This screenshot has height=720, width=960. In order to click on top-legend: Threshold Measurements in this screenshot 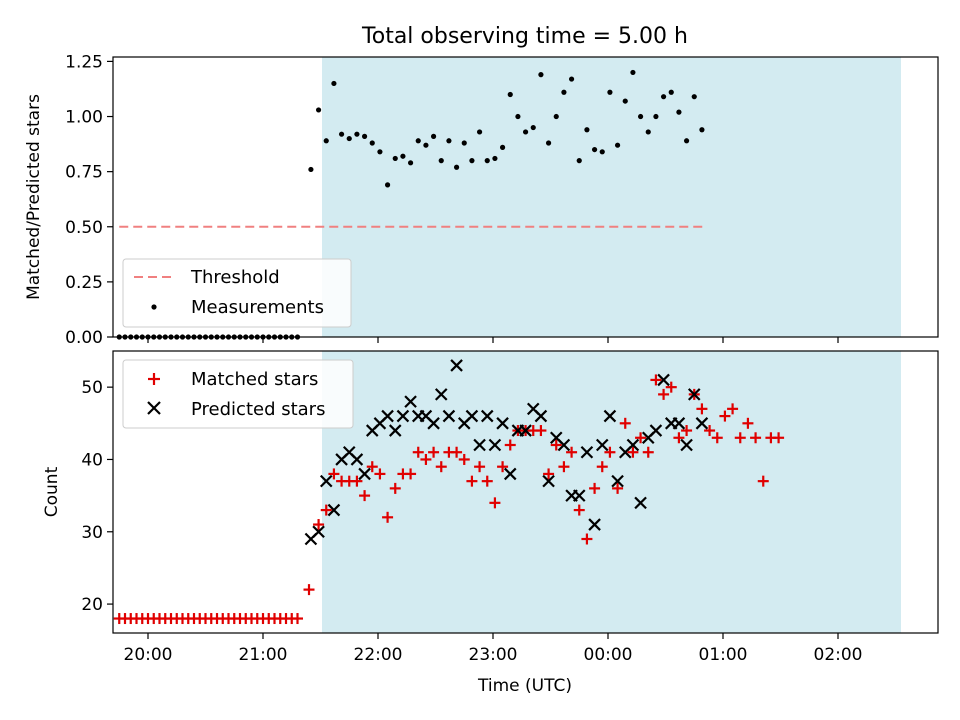, I will do `click(237, 293)`.